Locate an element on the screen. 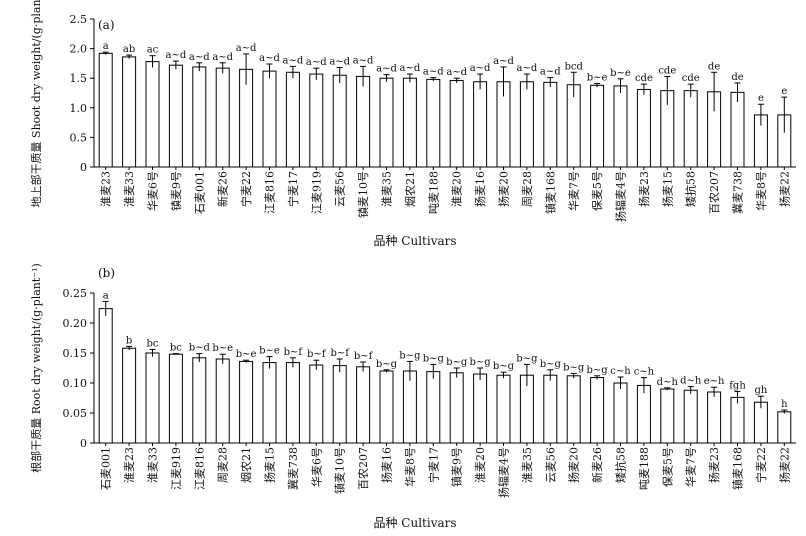 This screenshot has width=806, height=536. significance-label: b~e is located at coordinates (222, 348).